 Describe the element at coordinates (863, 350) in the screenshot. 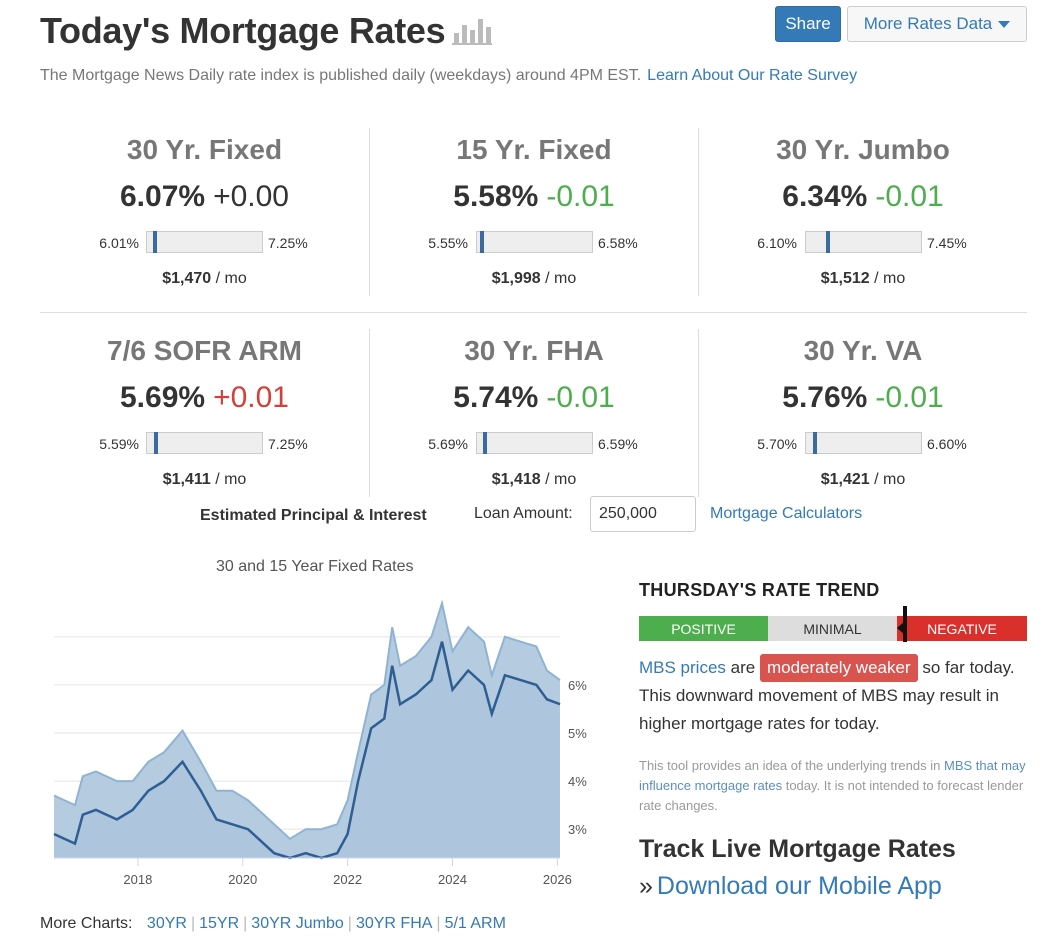

I see `rate-name: 30 Yr. VA` at that location.